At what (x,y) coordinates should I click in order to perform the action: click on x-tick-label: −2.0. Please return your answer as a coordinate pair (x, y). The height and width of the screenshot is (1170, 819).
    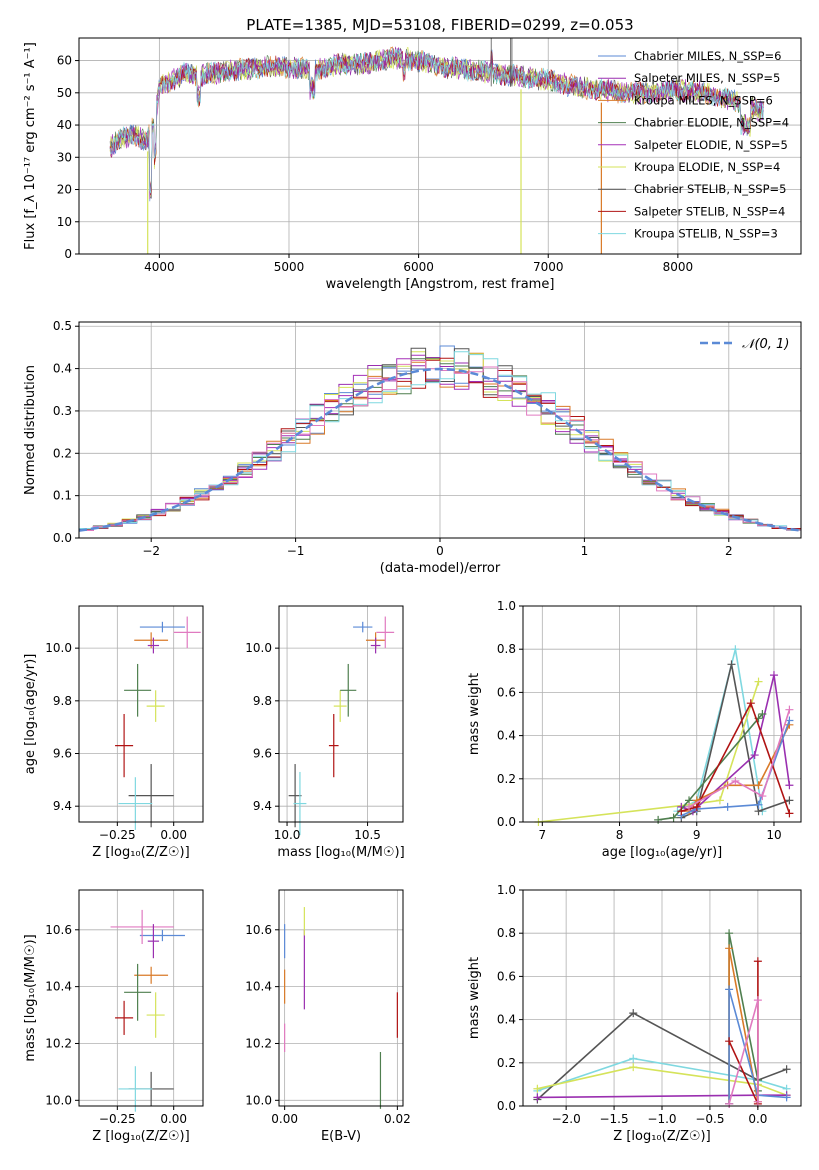
    Looking at the image, I should click on (566, 1119).